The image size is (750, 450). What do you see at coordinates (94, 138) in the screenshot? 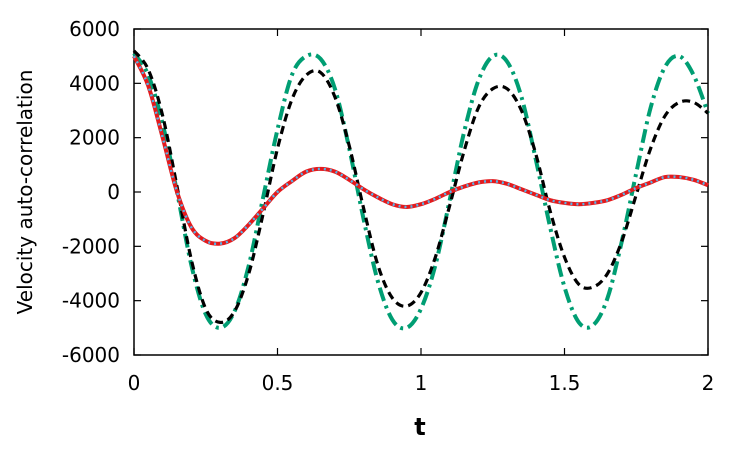
I see `y-tick-label: 2000` at bounding box center [94, 138].